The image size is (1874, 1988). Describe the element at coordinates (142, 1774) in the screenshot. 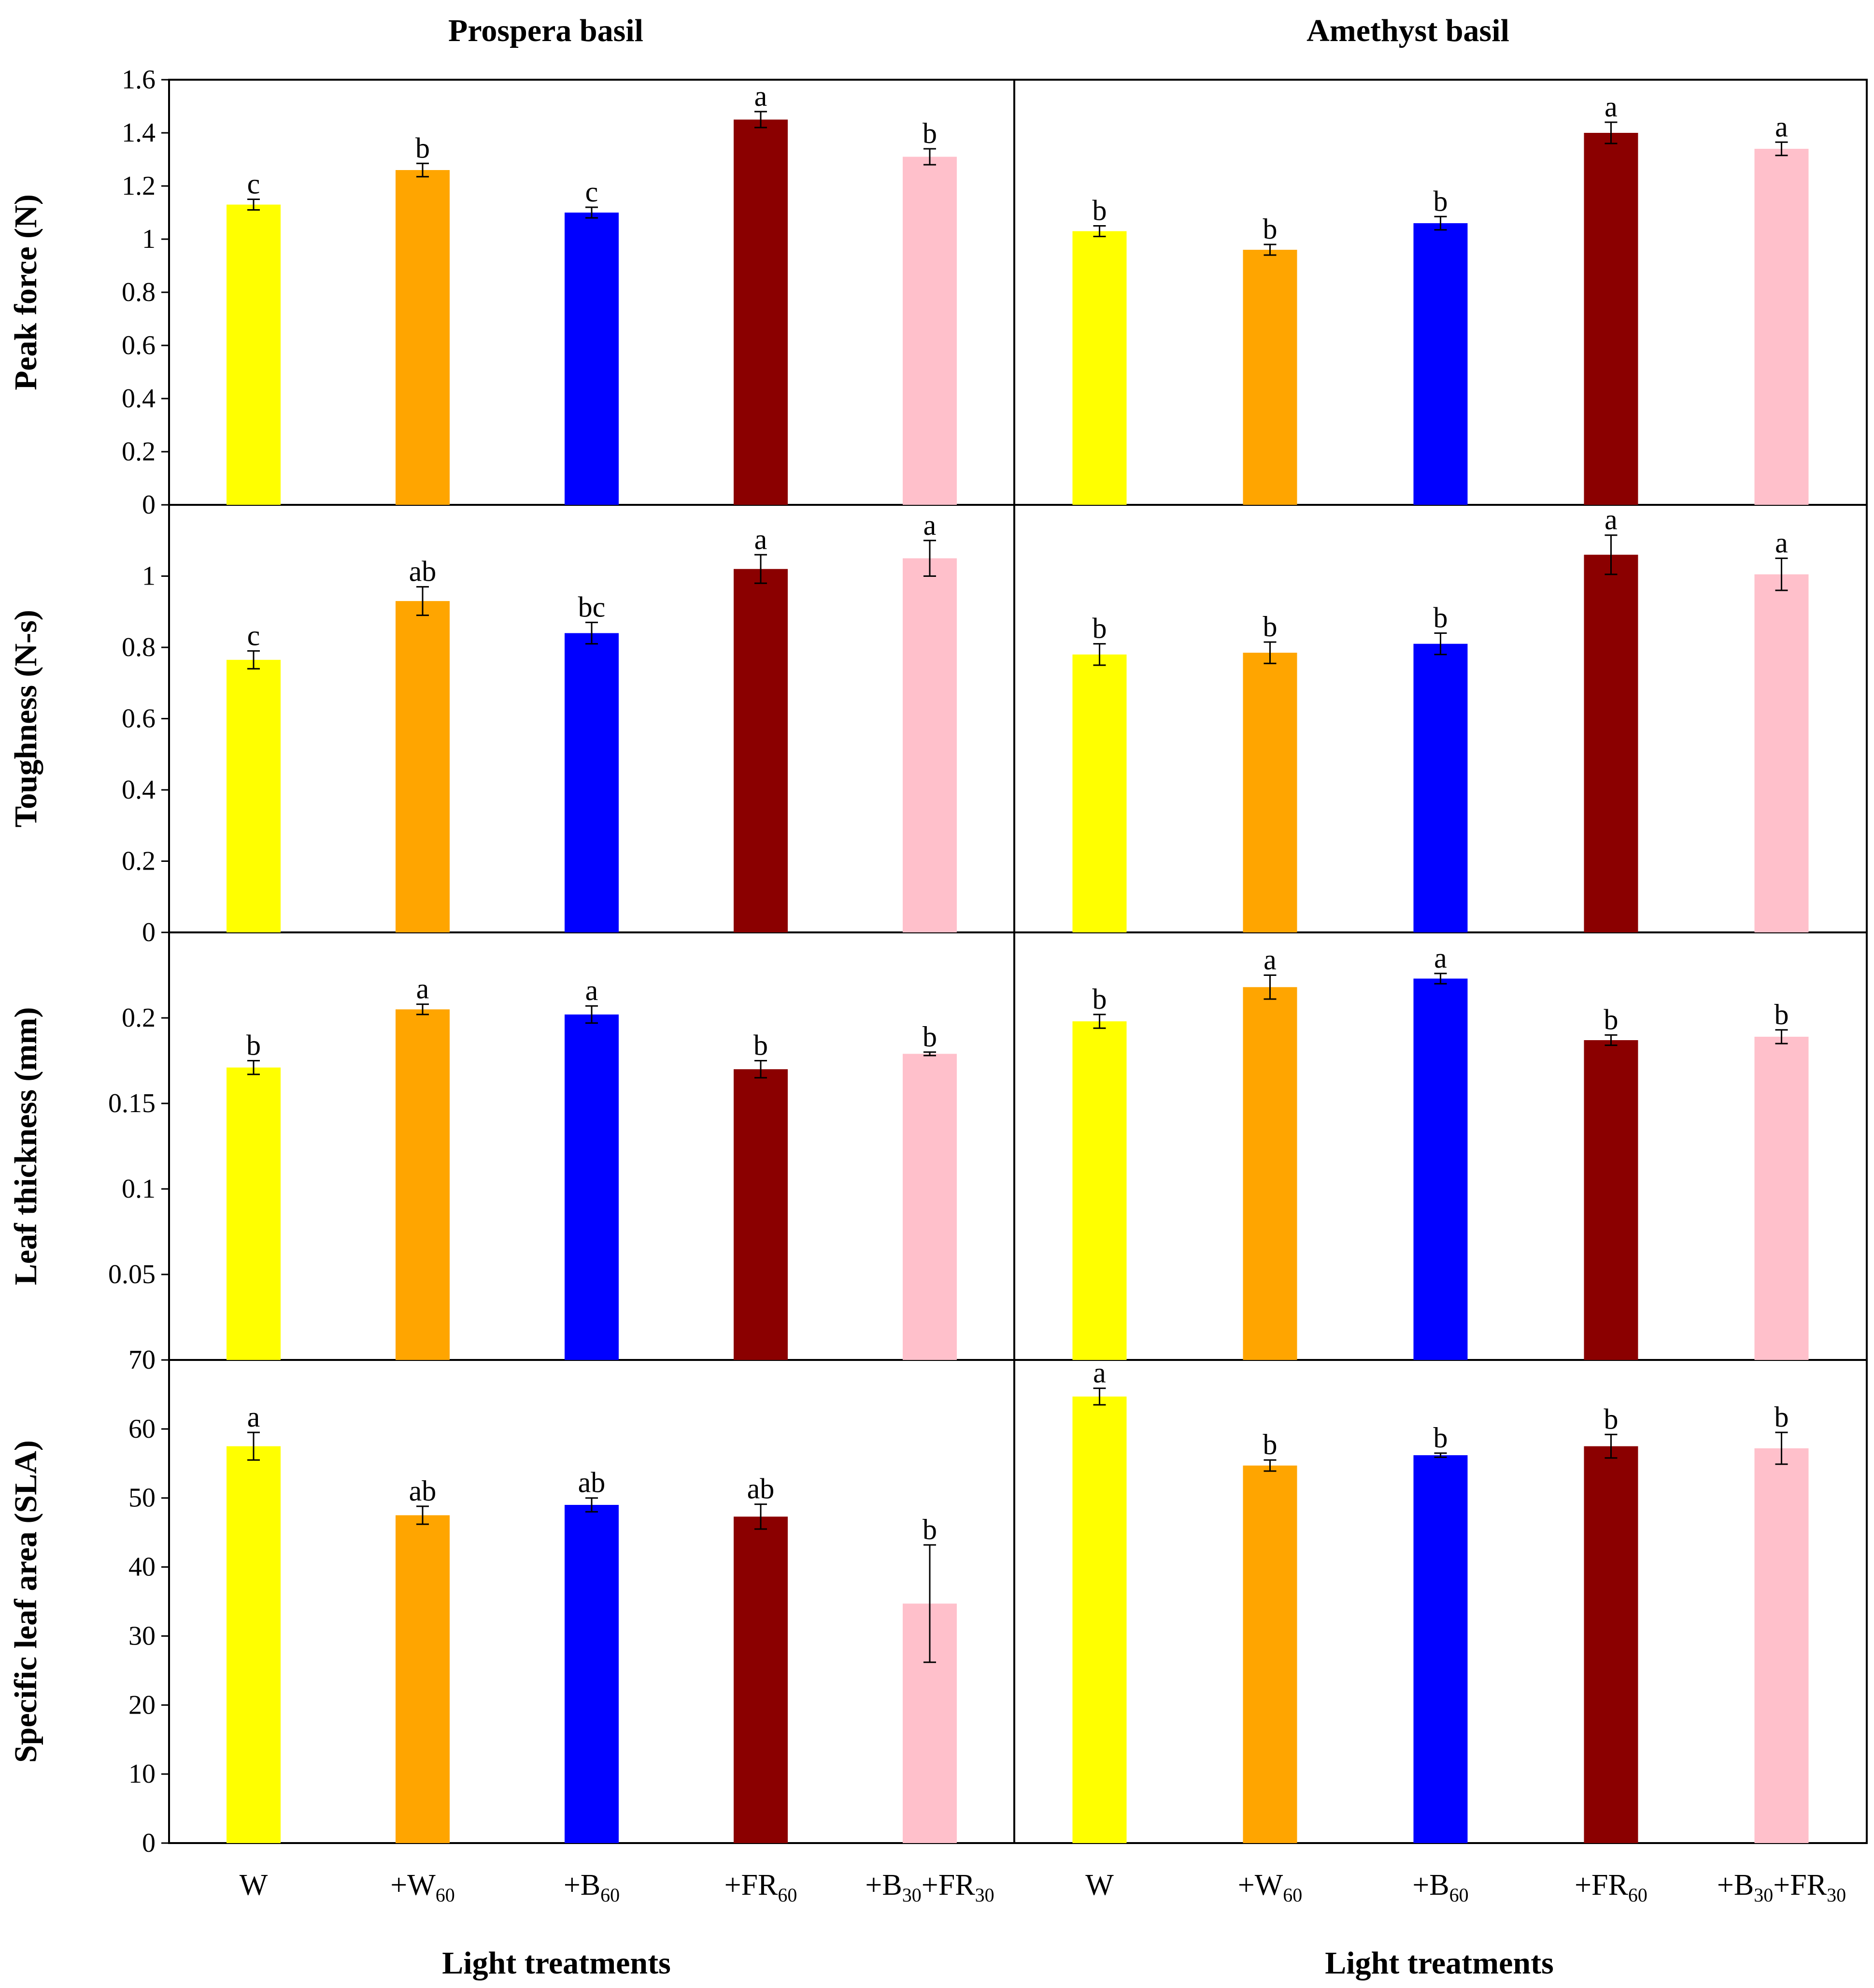

I see `y-tick-label: 10` at that location.